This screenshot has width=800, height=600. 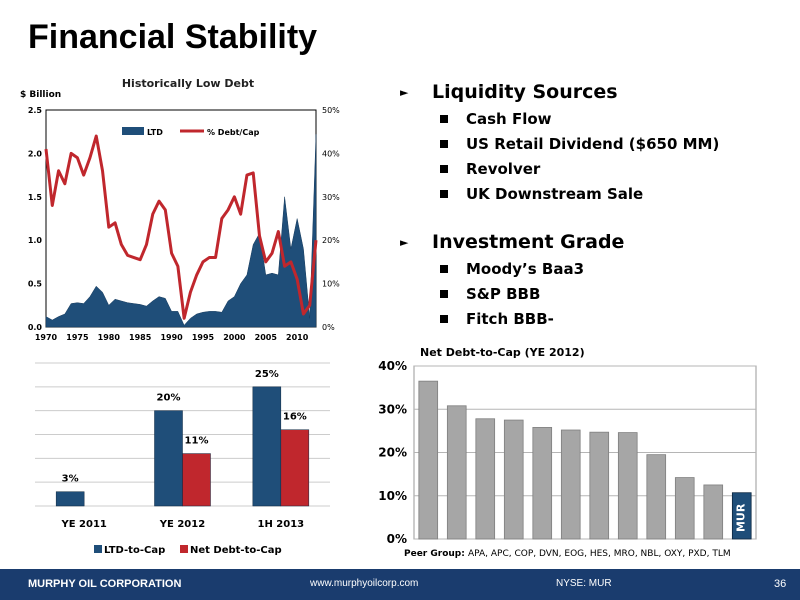 I want to click on chart3-ytick-label: 20%, so click(x=392, y=453).